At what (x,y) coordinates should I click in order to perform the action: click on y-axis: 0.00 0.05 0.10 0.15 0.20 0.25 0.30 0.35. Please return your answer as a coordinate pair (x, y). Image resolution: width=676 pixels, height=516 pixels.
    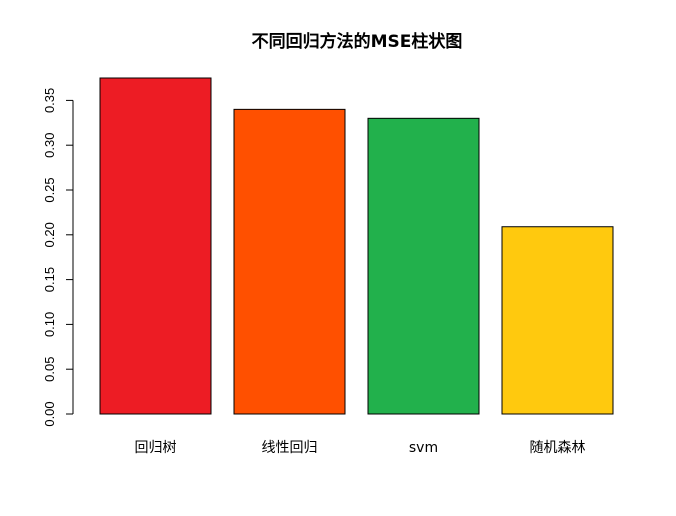
    Looking at the image, I should click on (58, 257).